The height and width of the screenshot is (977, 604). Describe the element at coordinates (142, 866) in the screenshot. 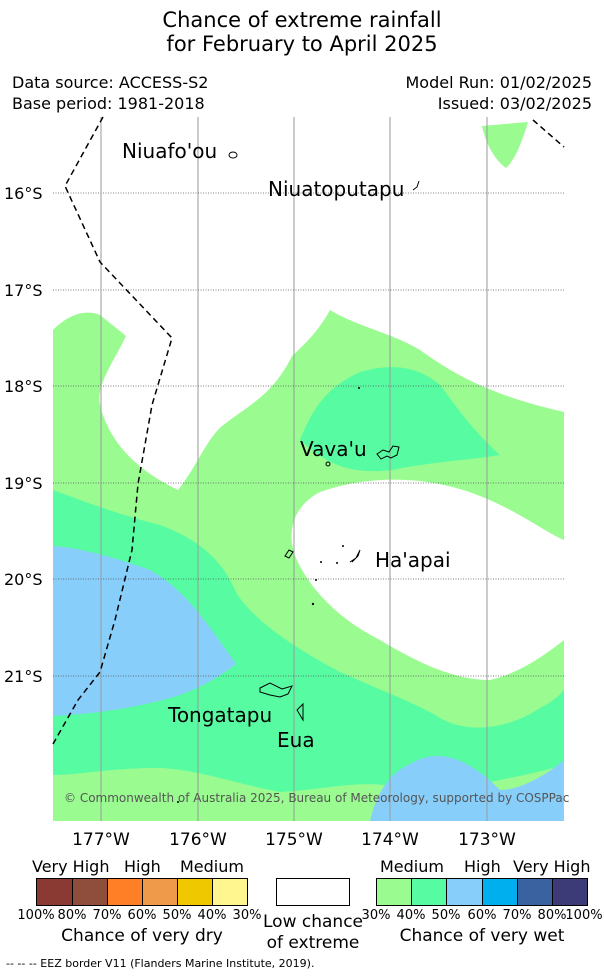

I see `legend-dry-high: High` at that location.